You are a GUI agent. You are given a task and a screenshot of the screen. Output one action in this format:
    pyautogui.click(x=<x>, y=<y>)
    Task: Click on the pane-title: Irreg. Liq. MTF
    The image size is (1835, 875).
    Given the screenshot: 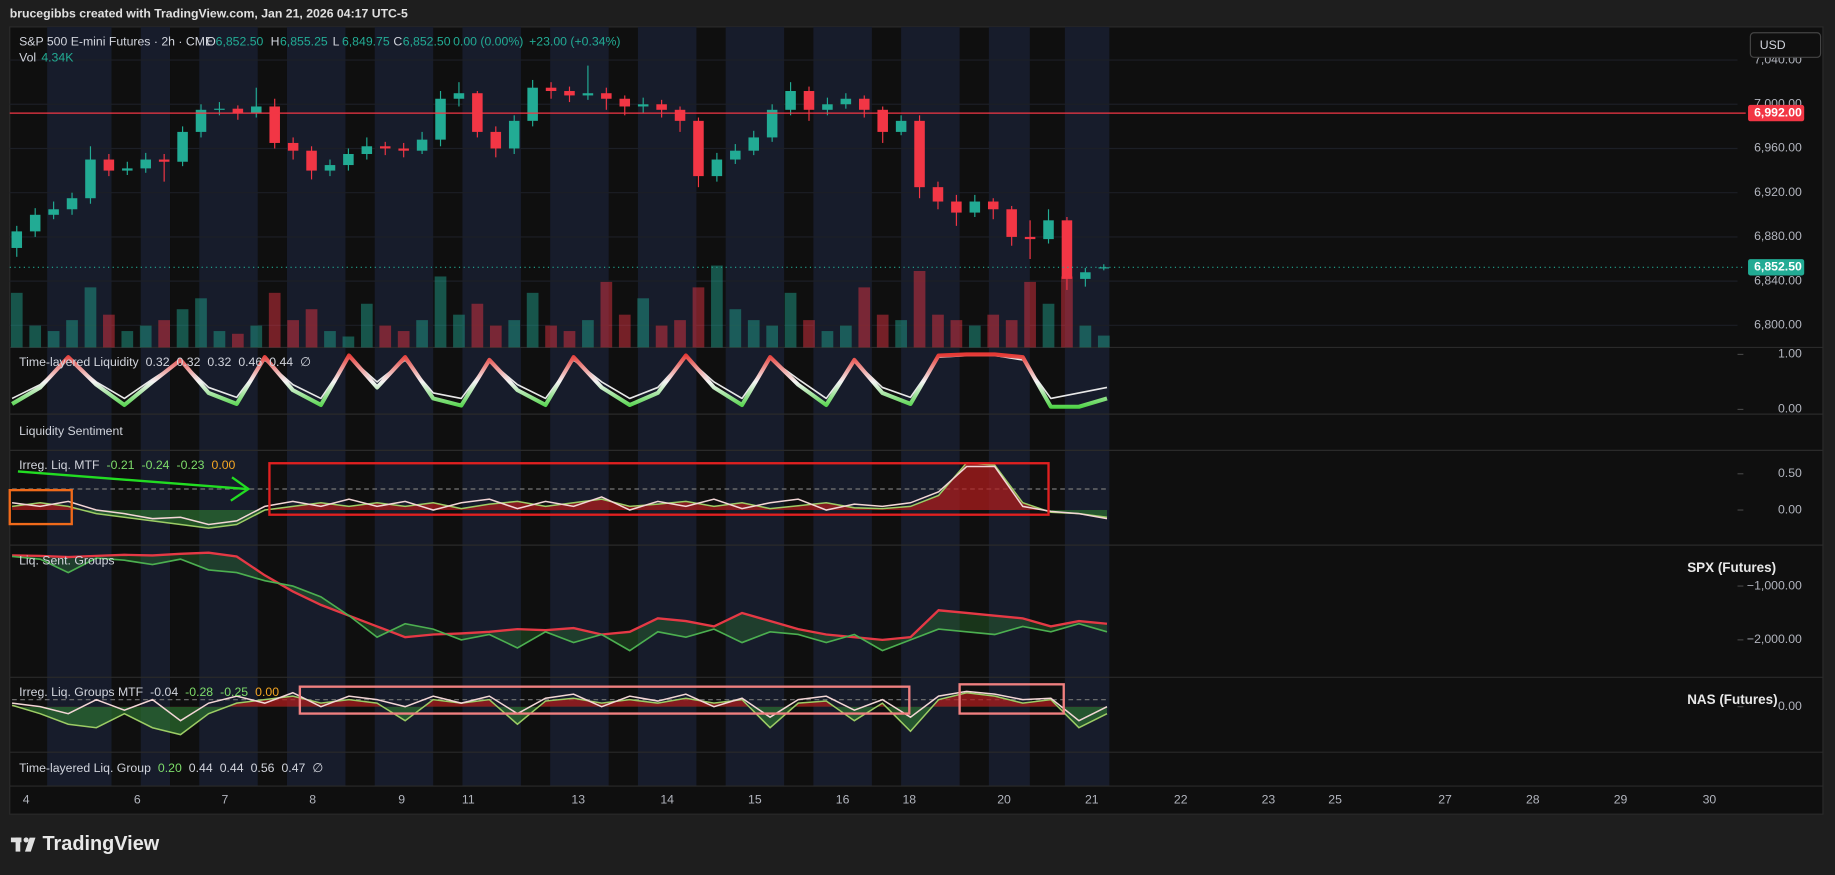 What is the action you would take?
    pyautogui.click(x=59, y=465)
    